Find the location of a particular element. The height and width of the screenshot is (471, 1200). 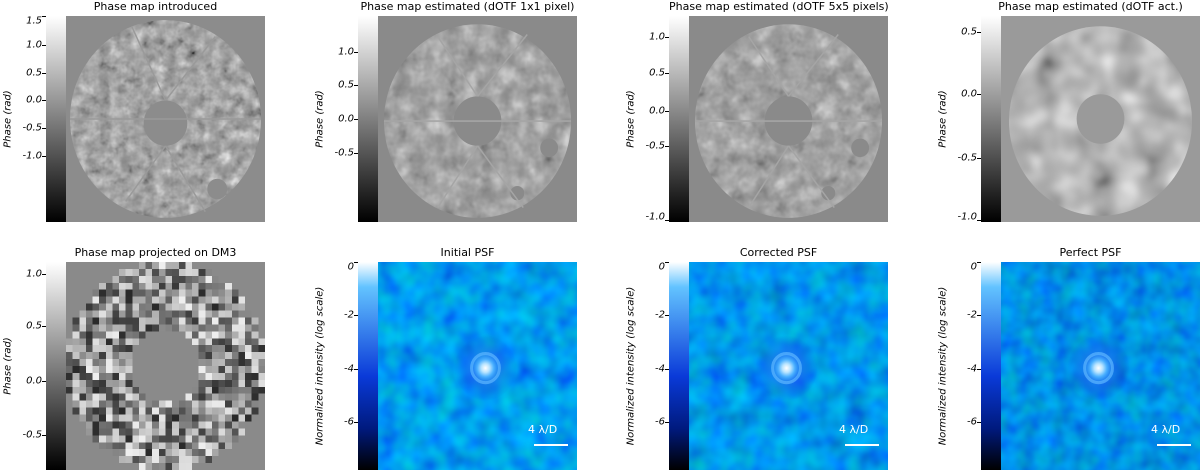

scale-bar is located at coordinates (1174, 445).